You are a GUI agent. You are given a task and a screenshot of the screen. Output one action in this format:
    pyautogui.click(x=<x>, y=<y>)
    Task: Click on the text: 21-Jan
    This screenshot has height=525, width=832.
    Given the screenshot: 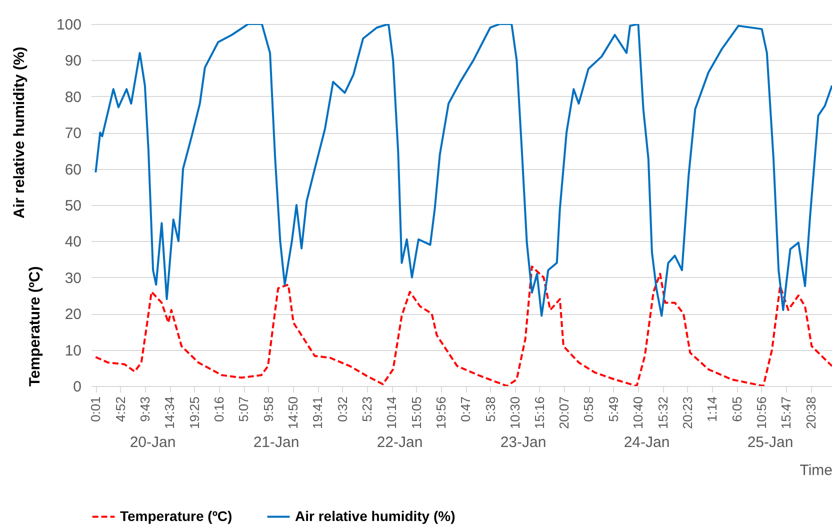 What is the action you would take?
    pyautogui.click(x=276, y=442)
    